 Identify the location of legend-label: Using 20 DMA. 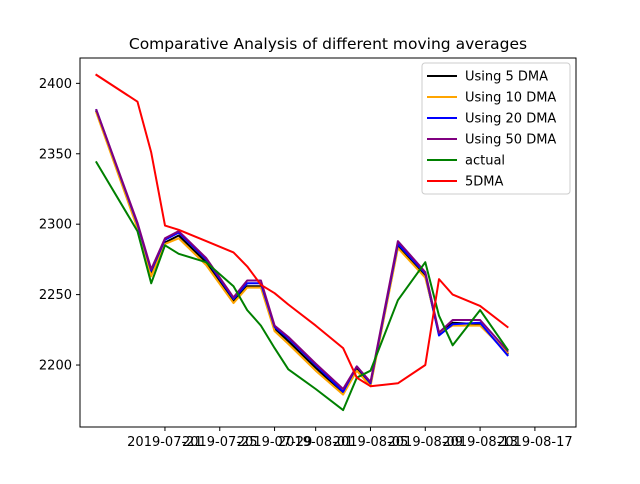
(510, 119).